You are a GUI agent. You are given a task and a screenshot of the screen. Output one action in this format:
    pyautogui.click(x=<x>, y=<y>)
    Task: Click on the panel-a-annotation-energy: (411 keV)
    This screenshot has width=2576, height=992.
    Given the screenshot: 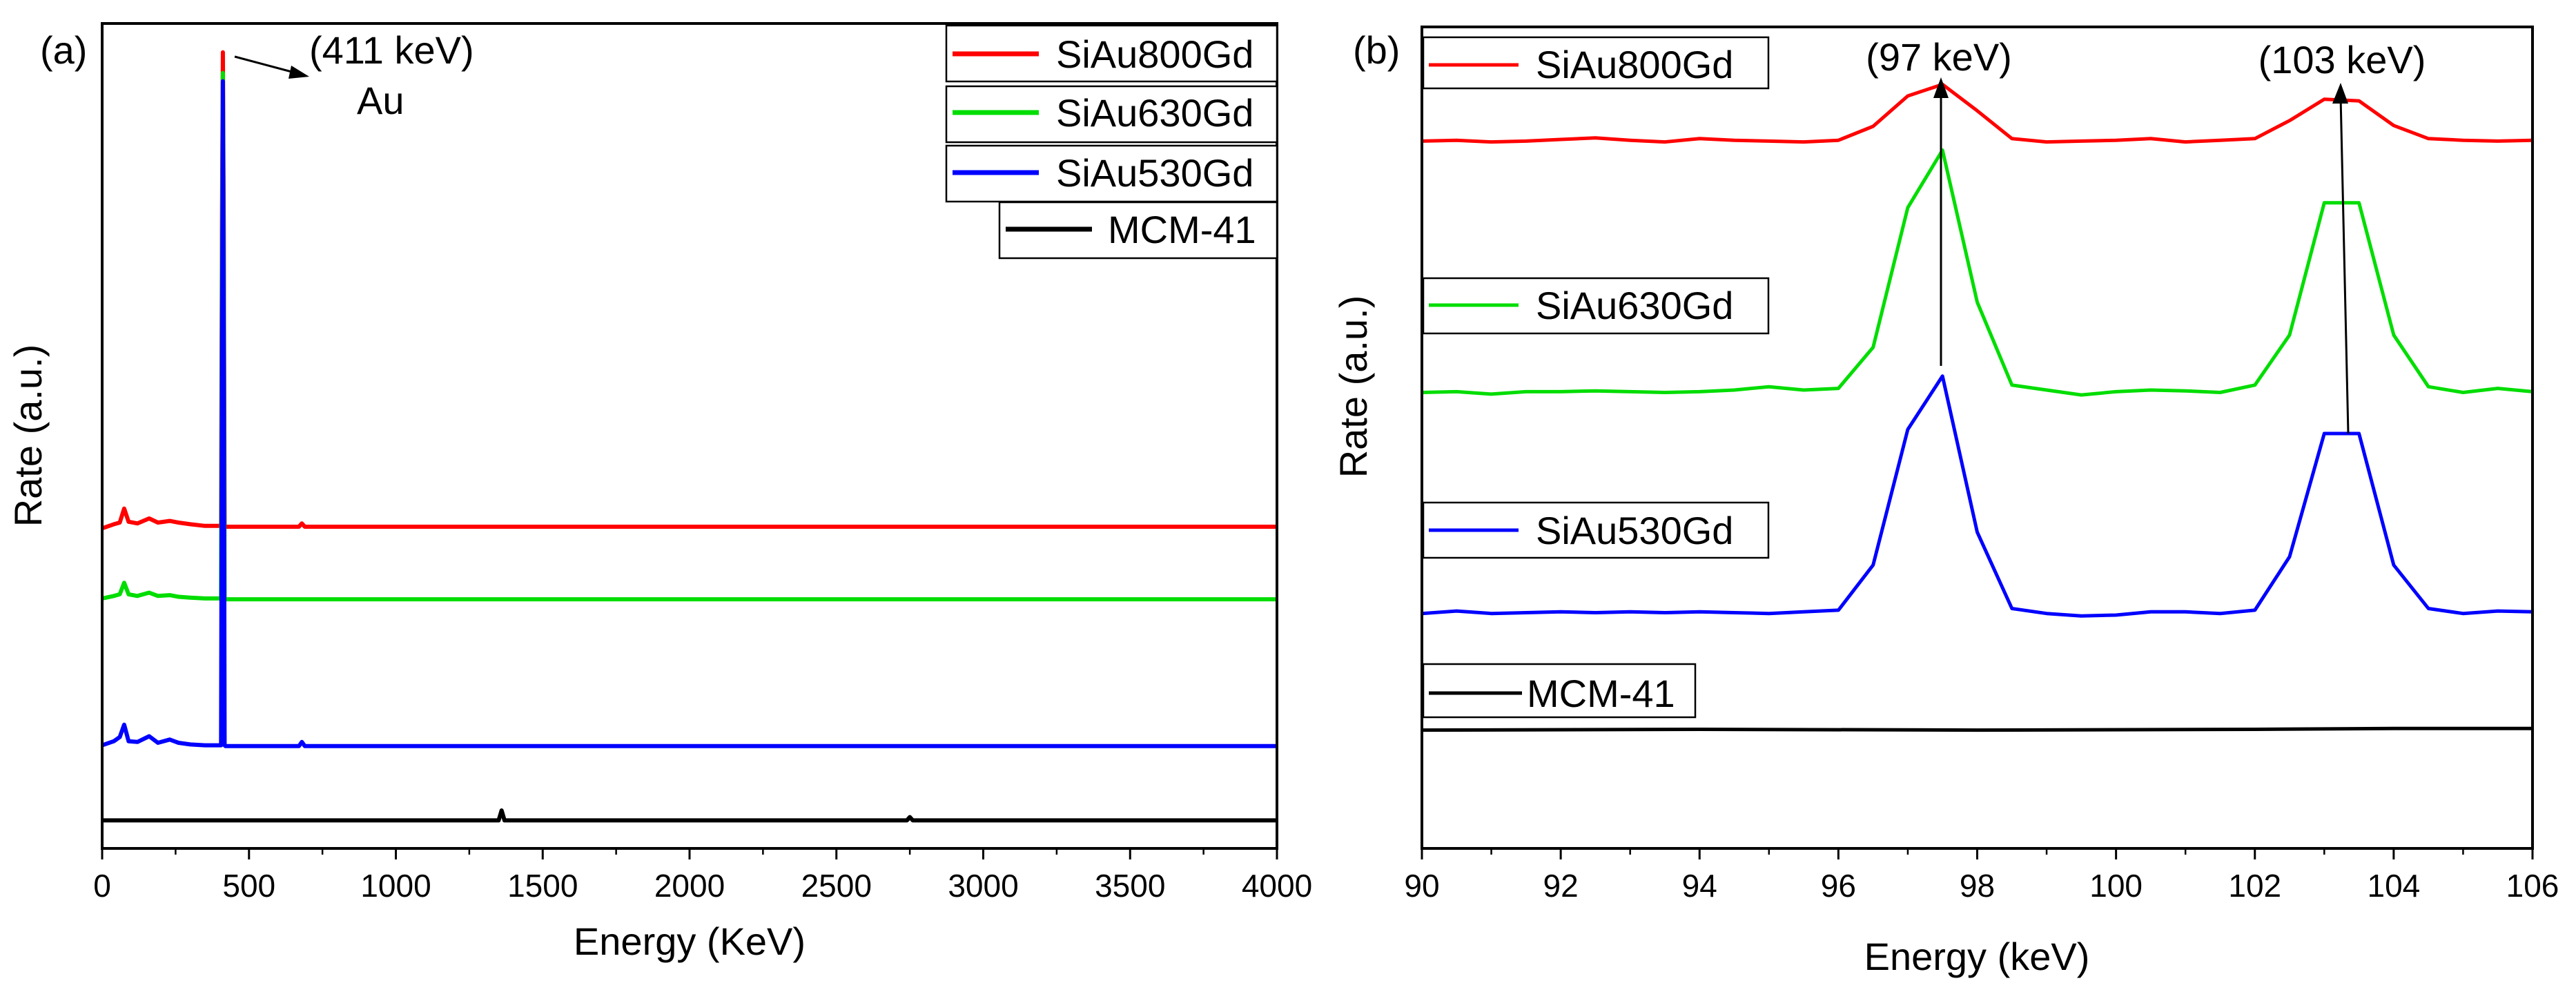 What is the action you would take?
    pyautogui.click(x=391, y=50)
    